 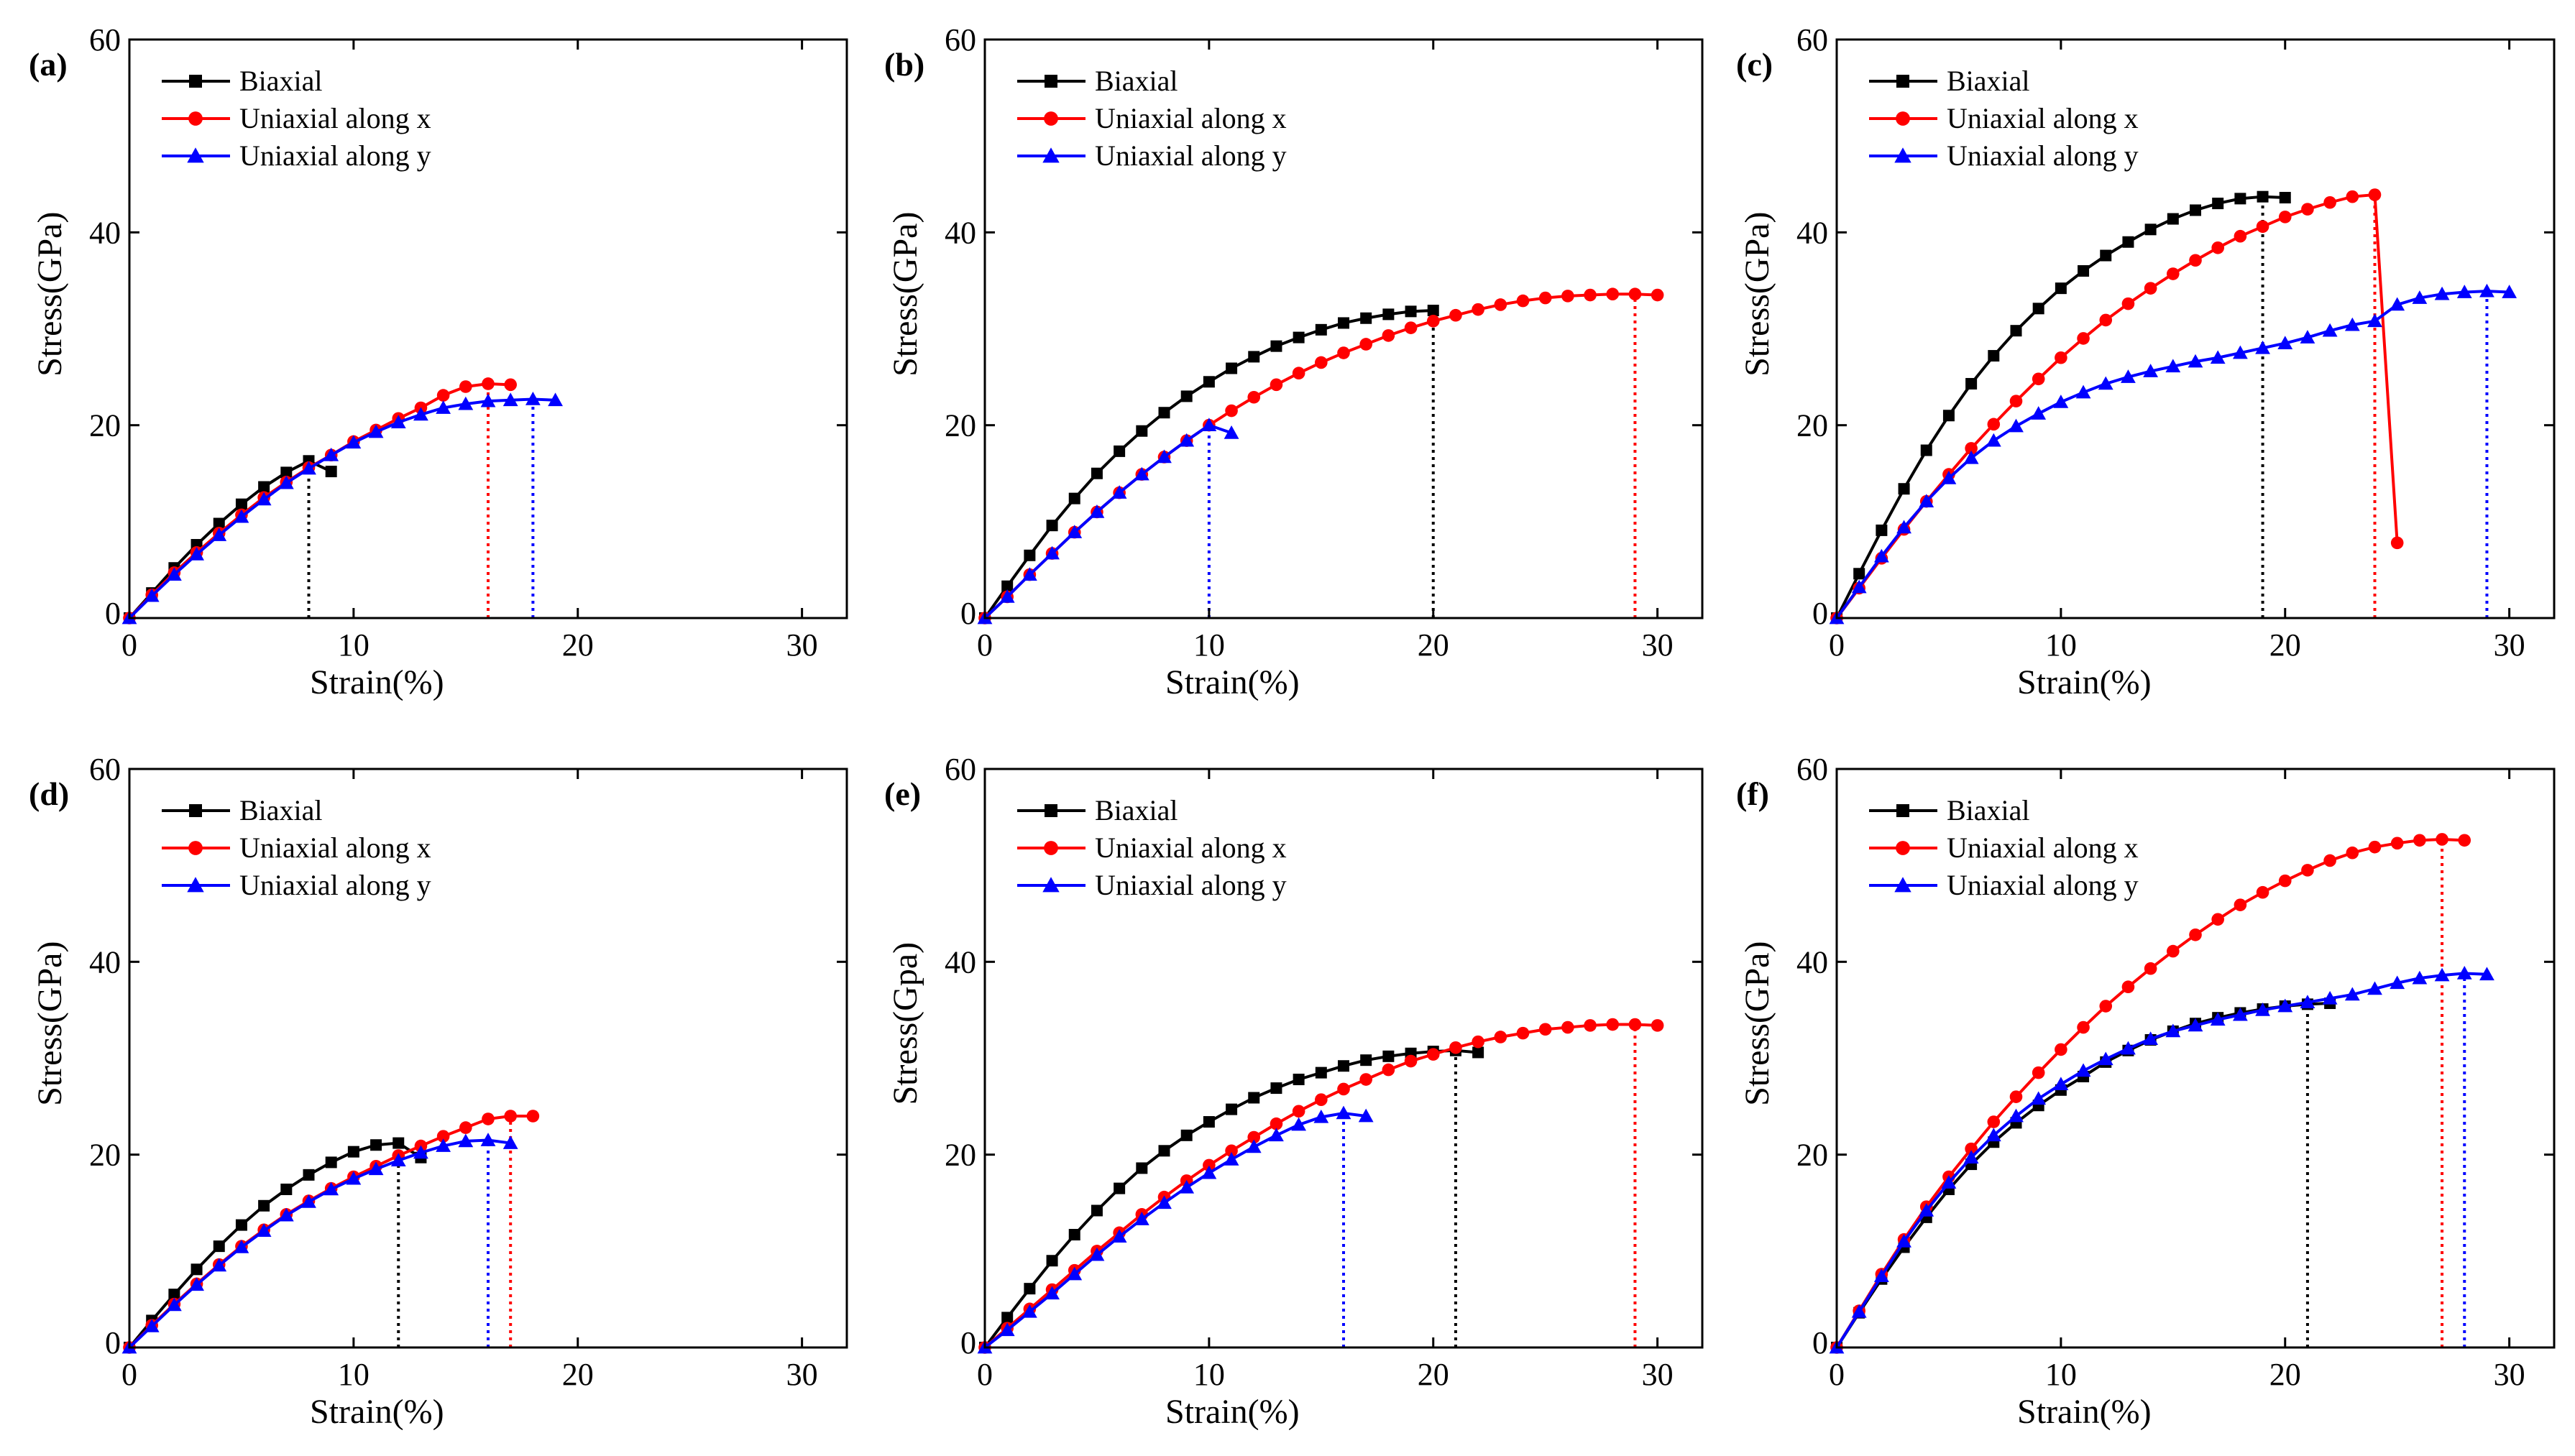 I want to click on legend-label-y: Uniaxial along y, so click(x=2043, y=155).